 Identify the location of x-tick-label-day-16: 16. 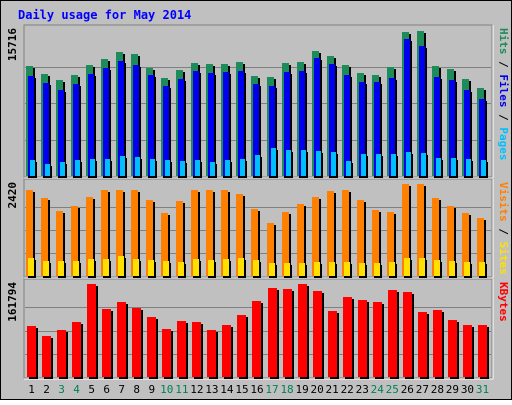
(256, 389).